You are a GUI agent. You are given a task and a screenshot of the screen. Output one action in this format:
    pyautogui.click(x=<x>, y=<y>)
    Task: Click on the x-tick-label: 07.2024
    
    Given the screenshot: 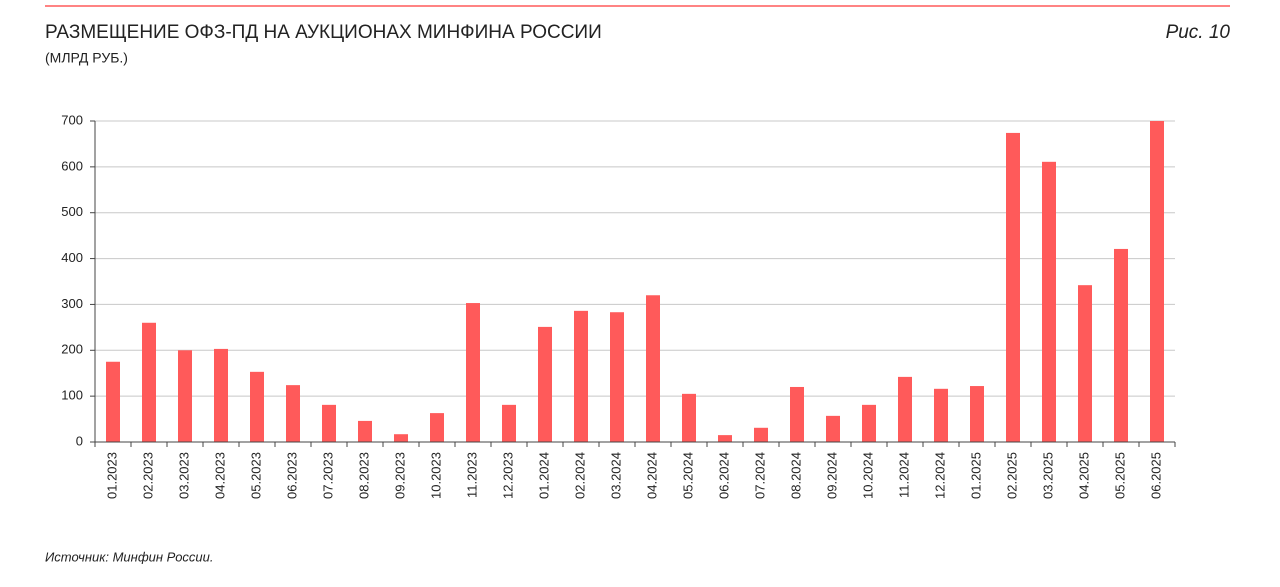 What is the action you would take?
    pyautogui.click(x=759, y=475)
    